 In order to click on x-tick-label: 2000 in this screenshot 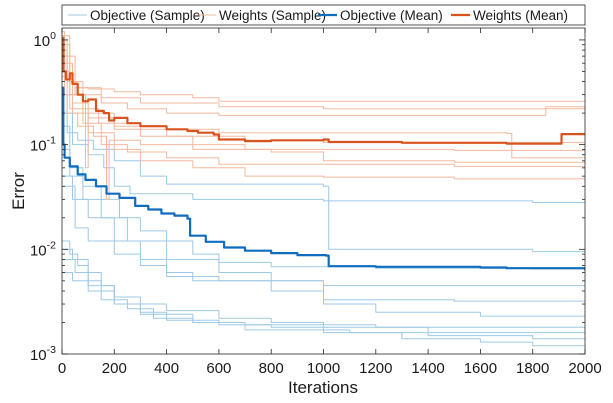, I will do `click(584, 368)`.